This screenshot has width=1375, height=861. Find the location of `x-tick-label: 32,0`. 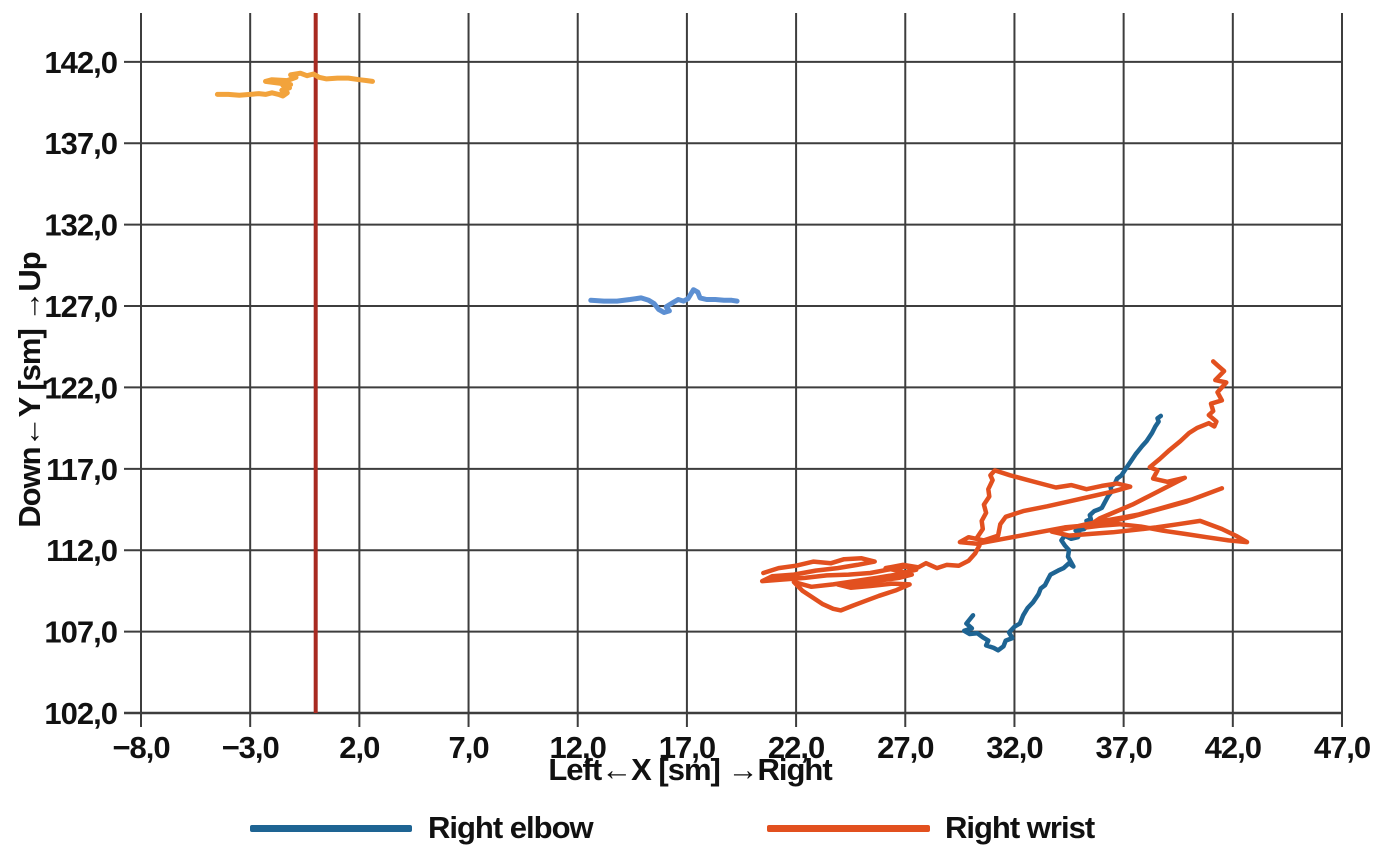

x-tick-label: 32,0 is located at coordinates (1014, 747).